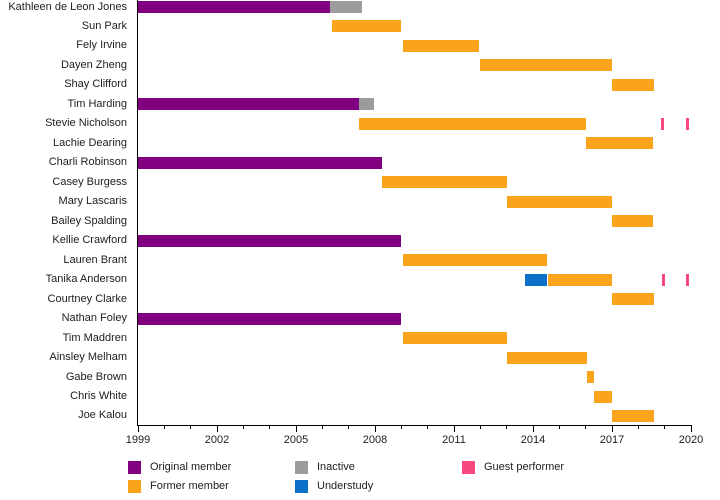 Image resolution: width=720 pixels, height=500 pixels. I want to click on legend-item-guest: Guest performer, so click(513, 467).